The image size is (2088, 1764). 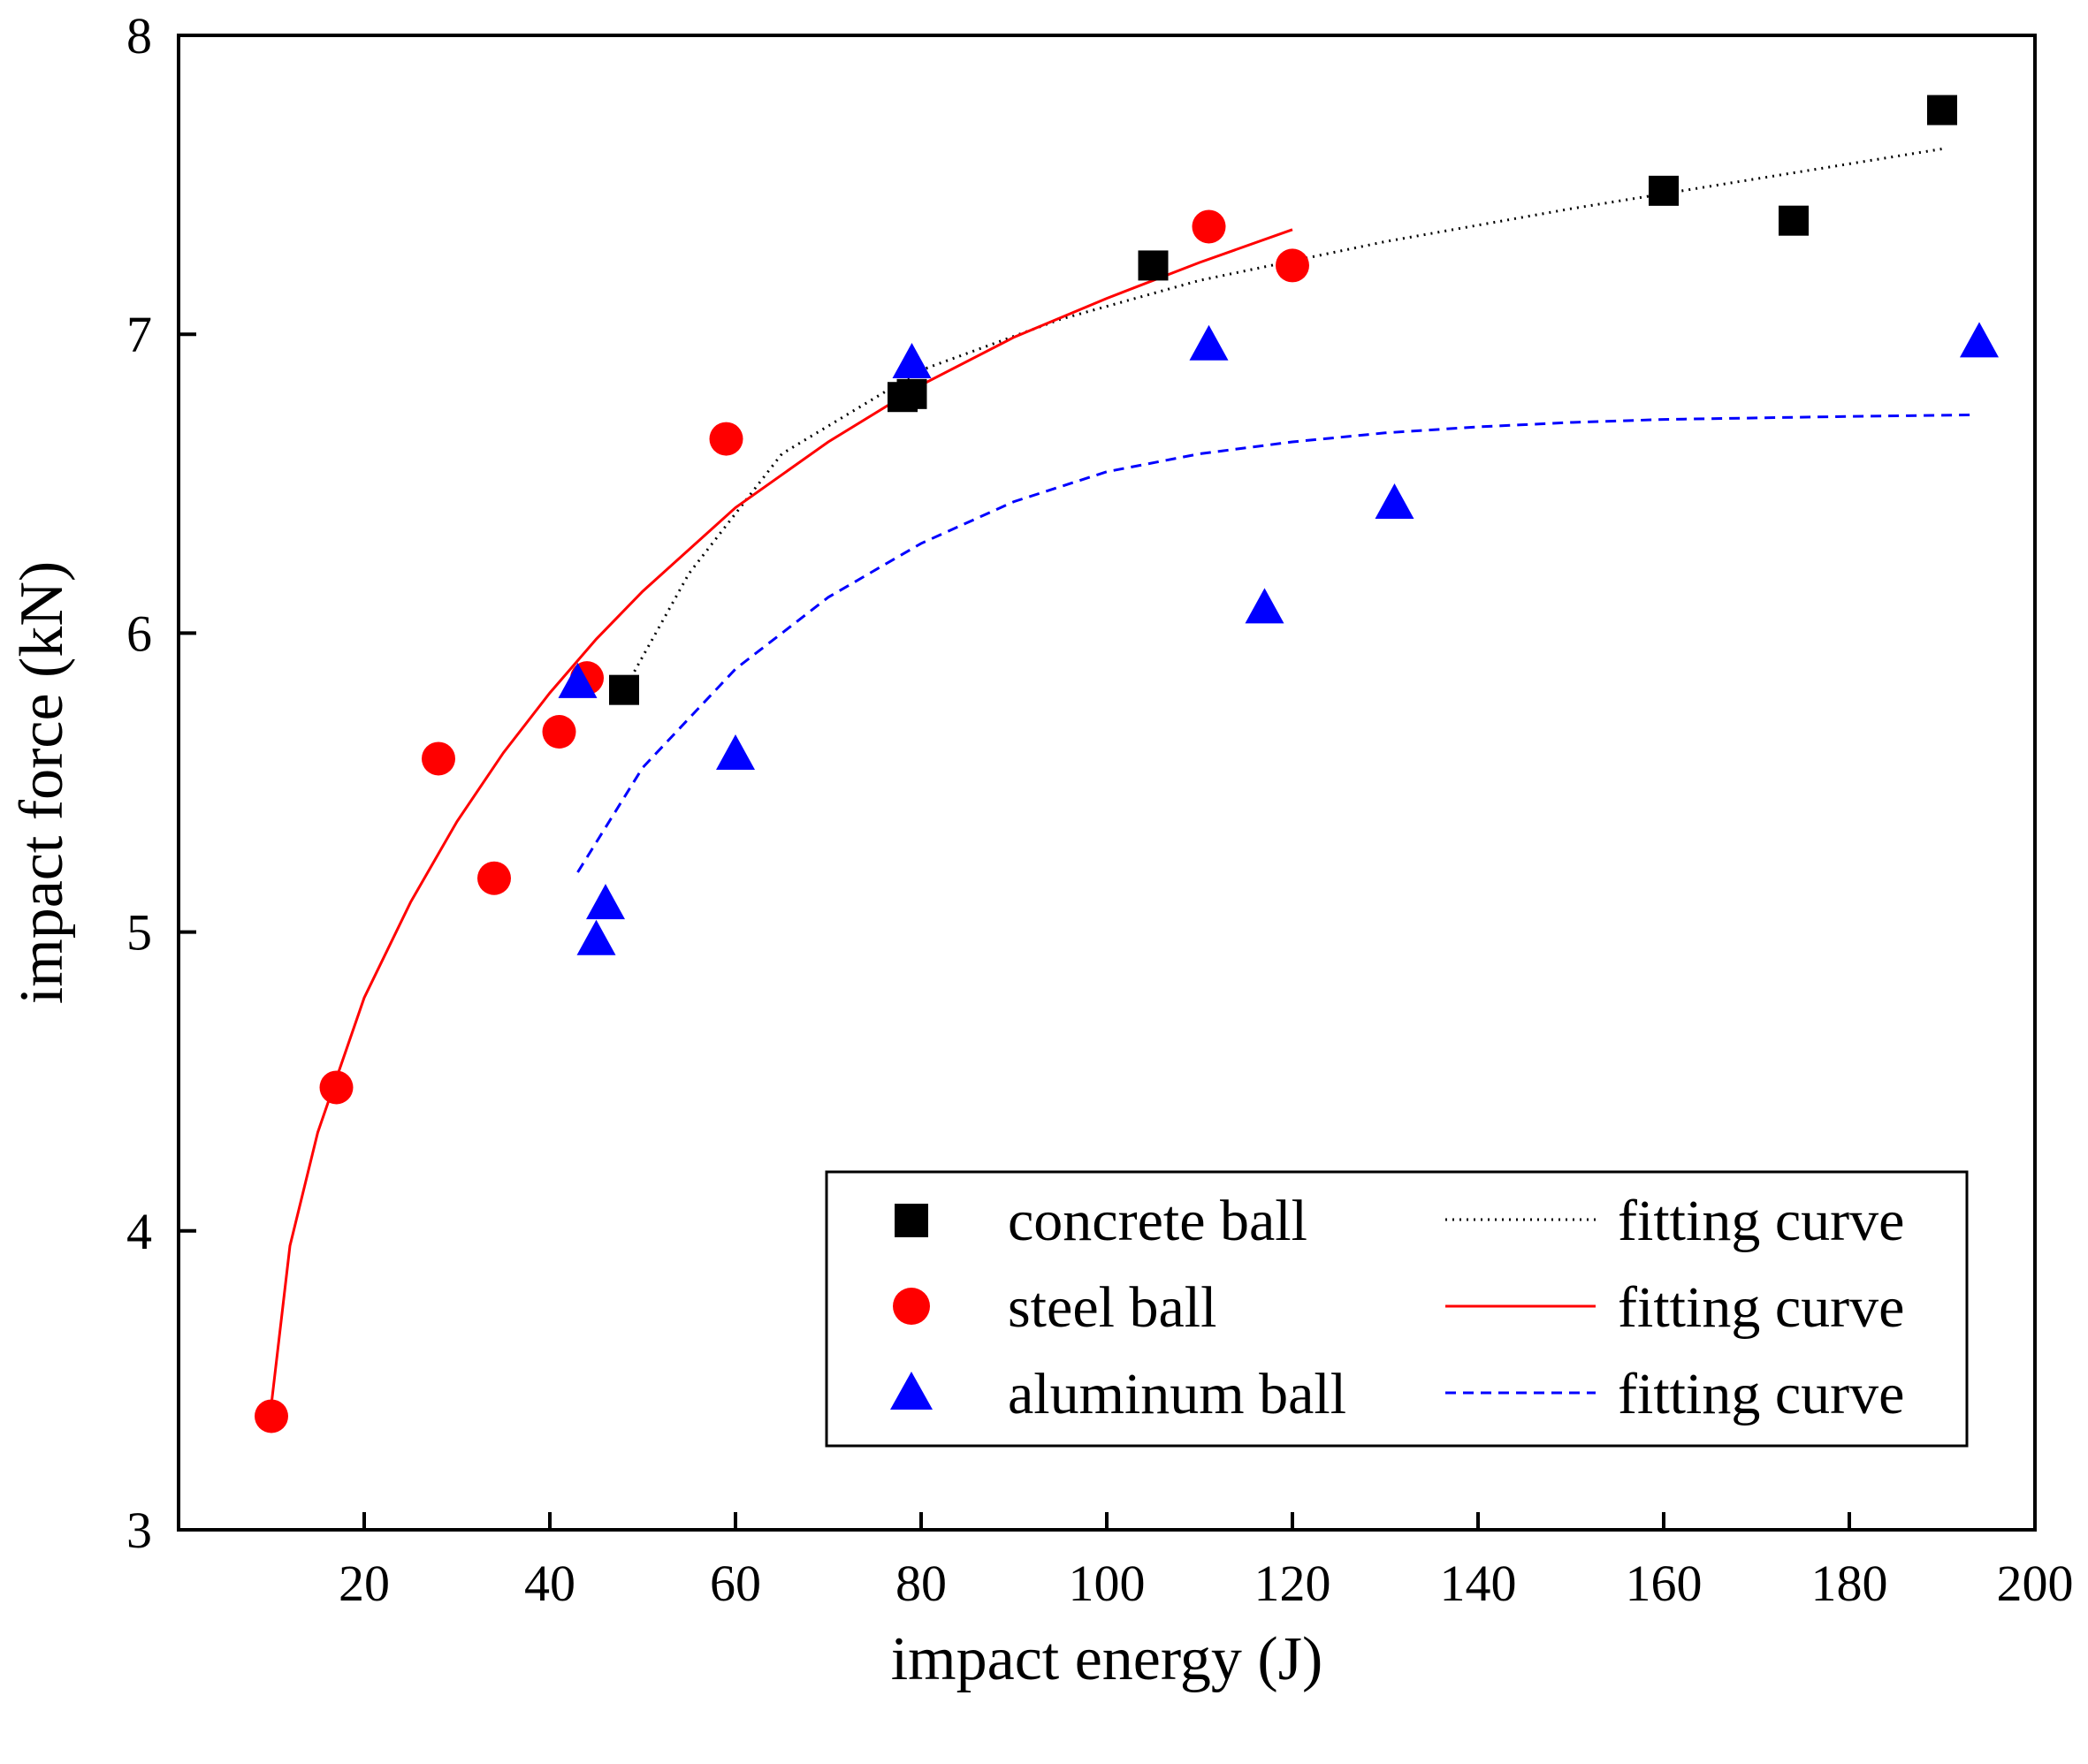 I want to click on legend-box, so click(x=1397, y=1309).